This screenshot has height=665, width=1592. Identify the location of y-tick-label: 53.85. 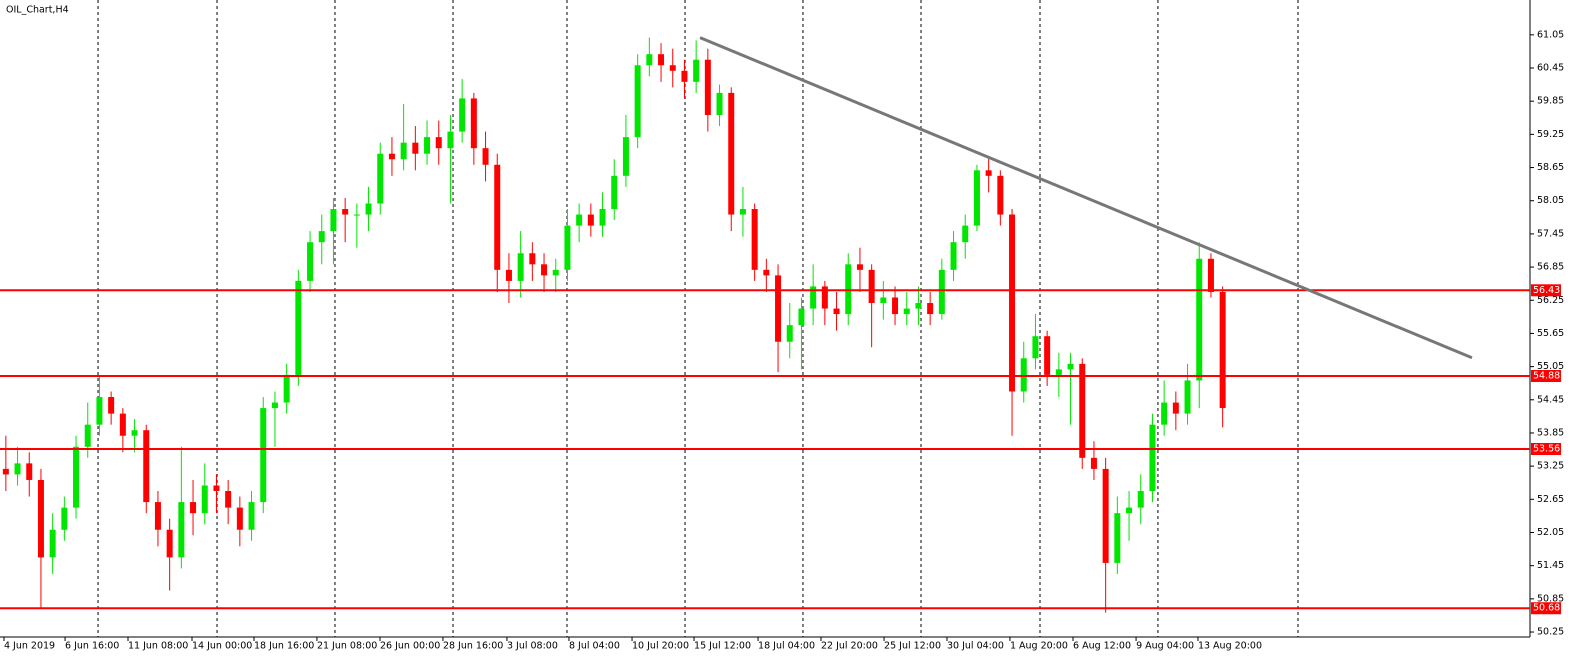
(1550, 432).